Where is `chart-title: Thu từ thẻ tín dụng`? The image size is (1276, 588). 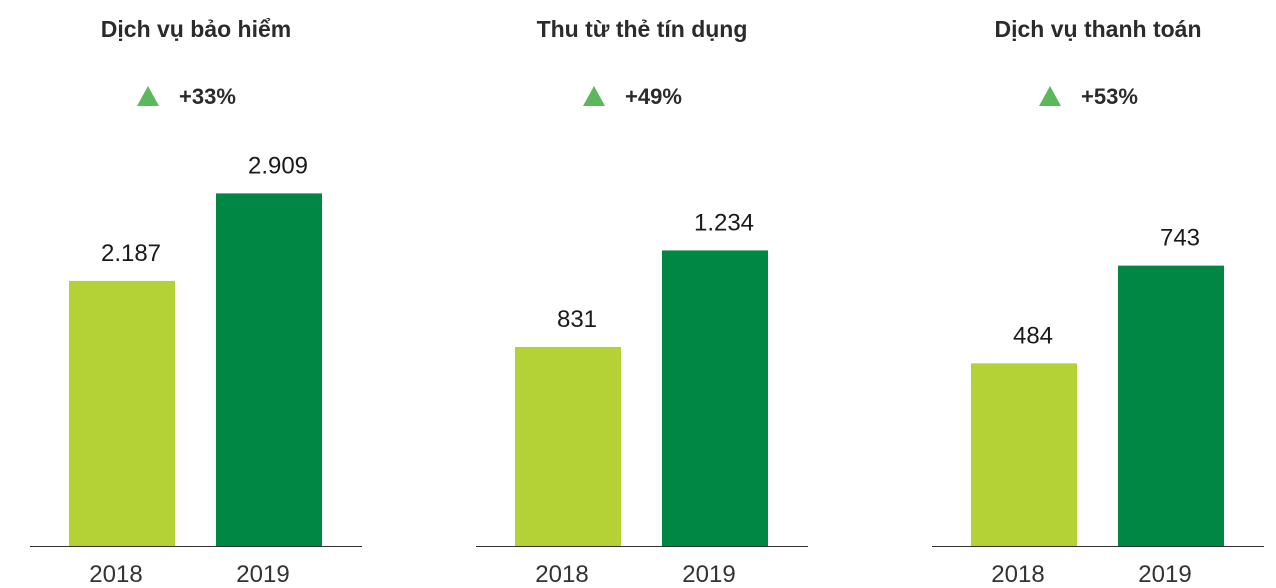 chart-title: Thu từ thẻ tín dụng is located at coordinates (642, 29).